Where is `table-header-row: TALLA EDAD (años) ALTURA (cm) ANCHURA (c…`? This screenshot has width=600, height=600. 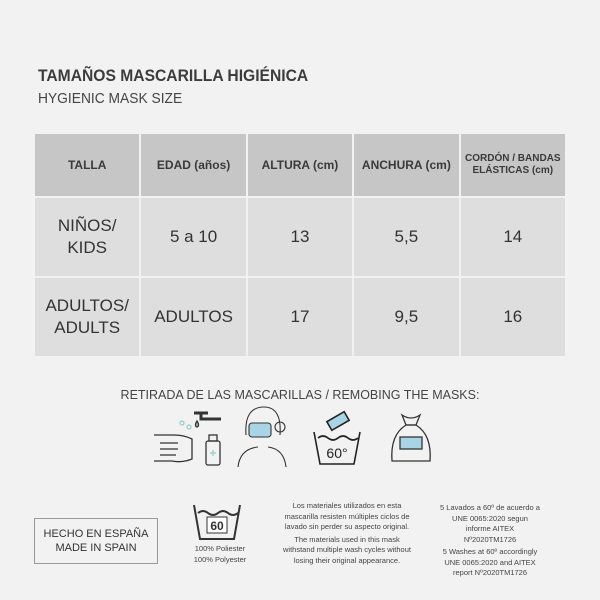 table-header-row: TALLA EDAD (años) ALTURA (cm) ANCHURA (c… is located at coordinates (300, 165).